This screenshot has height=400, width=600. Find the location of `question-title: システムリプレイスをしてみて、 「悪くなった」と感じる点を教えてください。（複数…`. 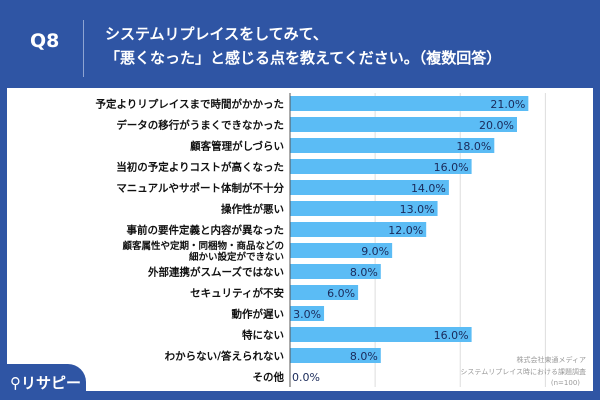

question-title: システムリプレイスをしてみて、 「悪くなった」と感じる点を教えてください。（複数… is located at coordinates (303, 46).